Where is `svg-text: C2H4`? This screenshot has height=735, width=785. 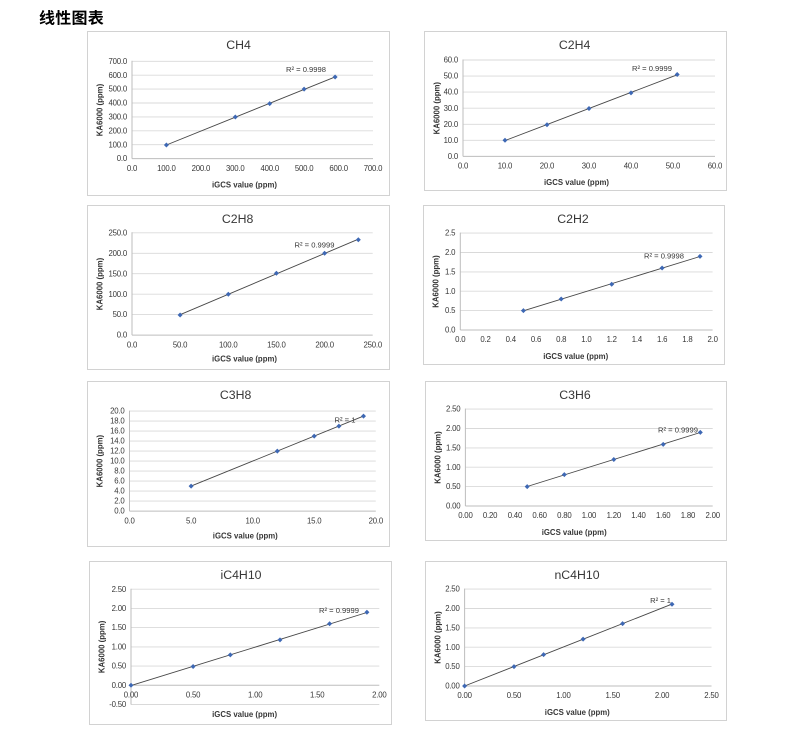
svg-text: C2H4 is located at coordinates (575, 45).